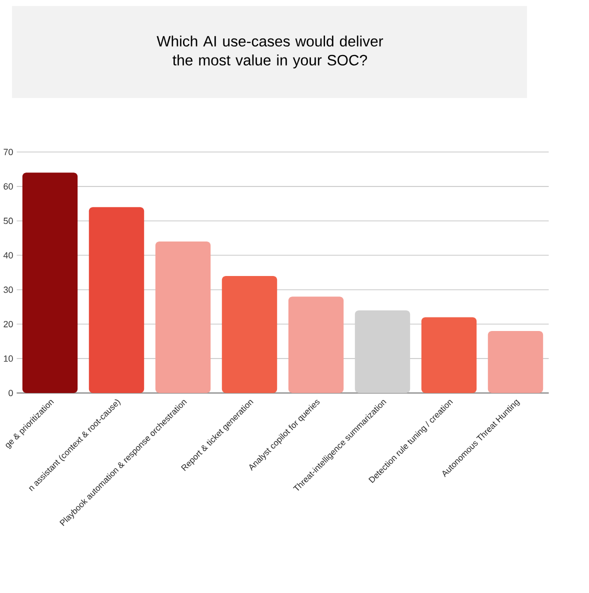 Image resolution: width=589 pixels, height=593 pixels. I want to click on y-tick-label: 50, so click(8, 221).